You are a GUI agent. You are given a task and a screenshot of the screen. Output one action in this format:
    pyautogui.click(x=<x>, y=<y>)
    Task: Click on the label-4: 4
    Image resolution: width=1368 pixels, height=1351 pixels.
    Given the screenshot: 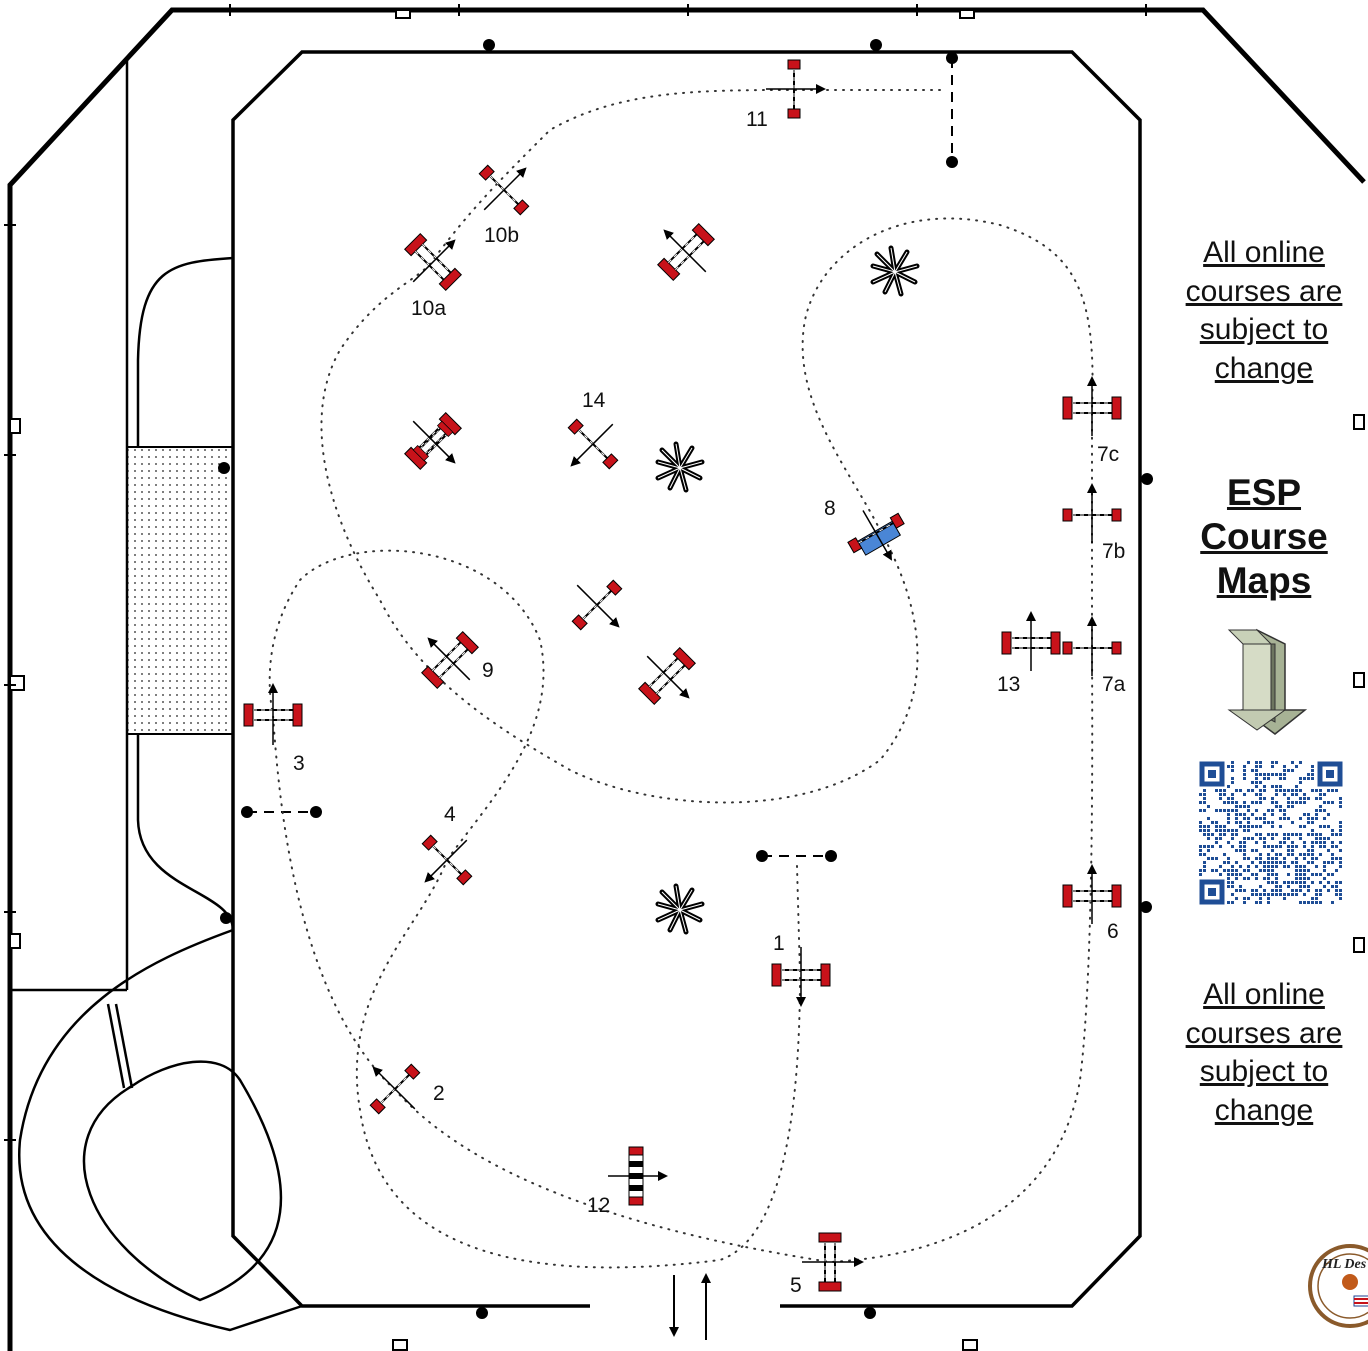 What is the action you would take?
    pyautogui.click(x=450, y=814)
    